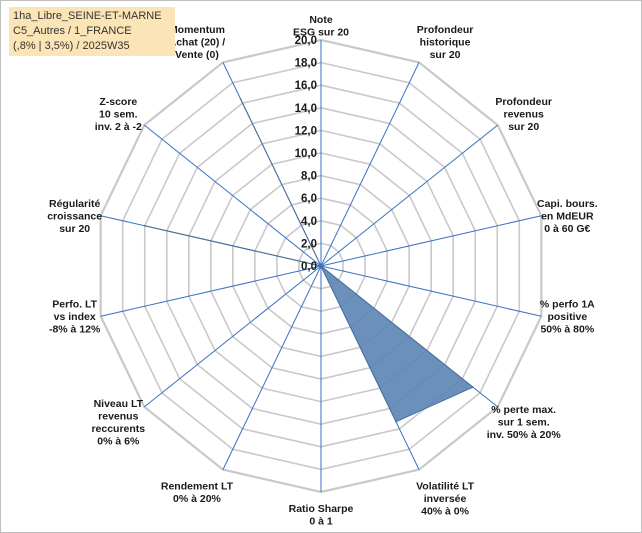  I want to click on tick-label-10: 20,0, so click(306, 41).